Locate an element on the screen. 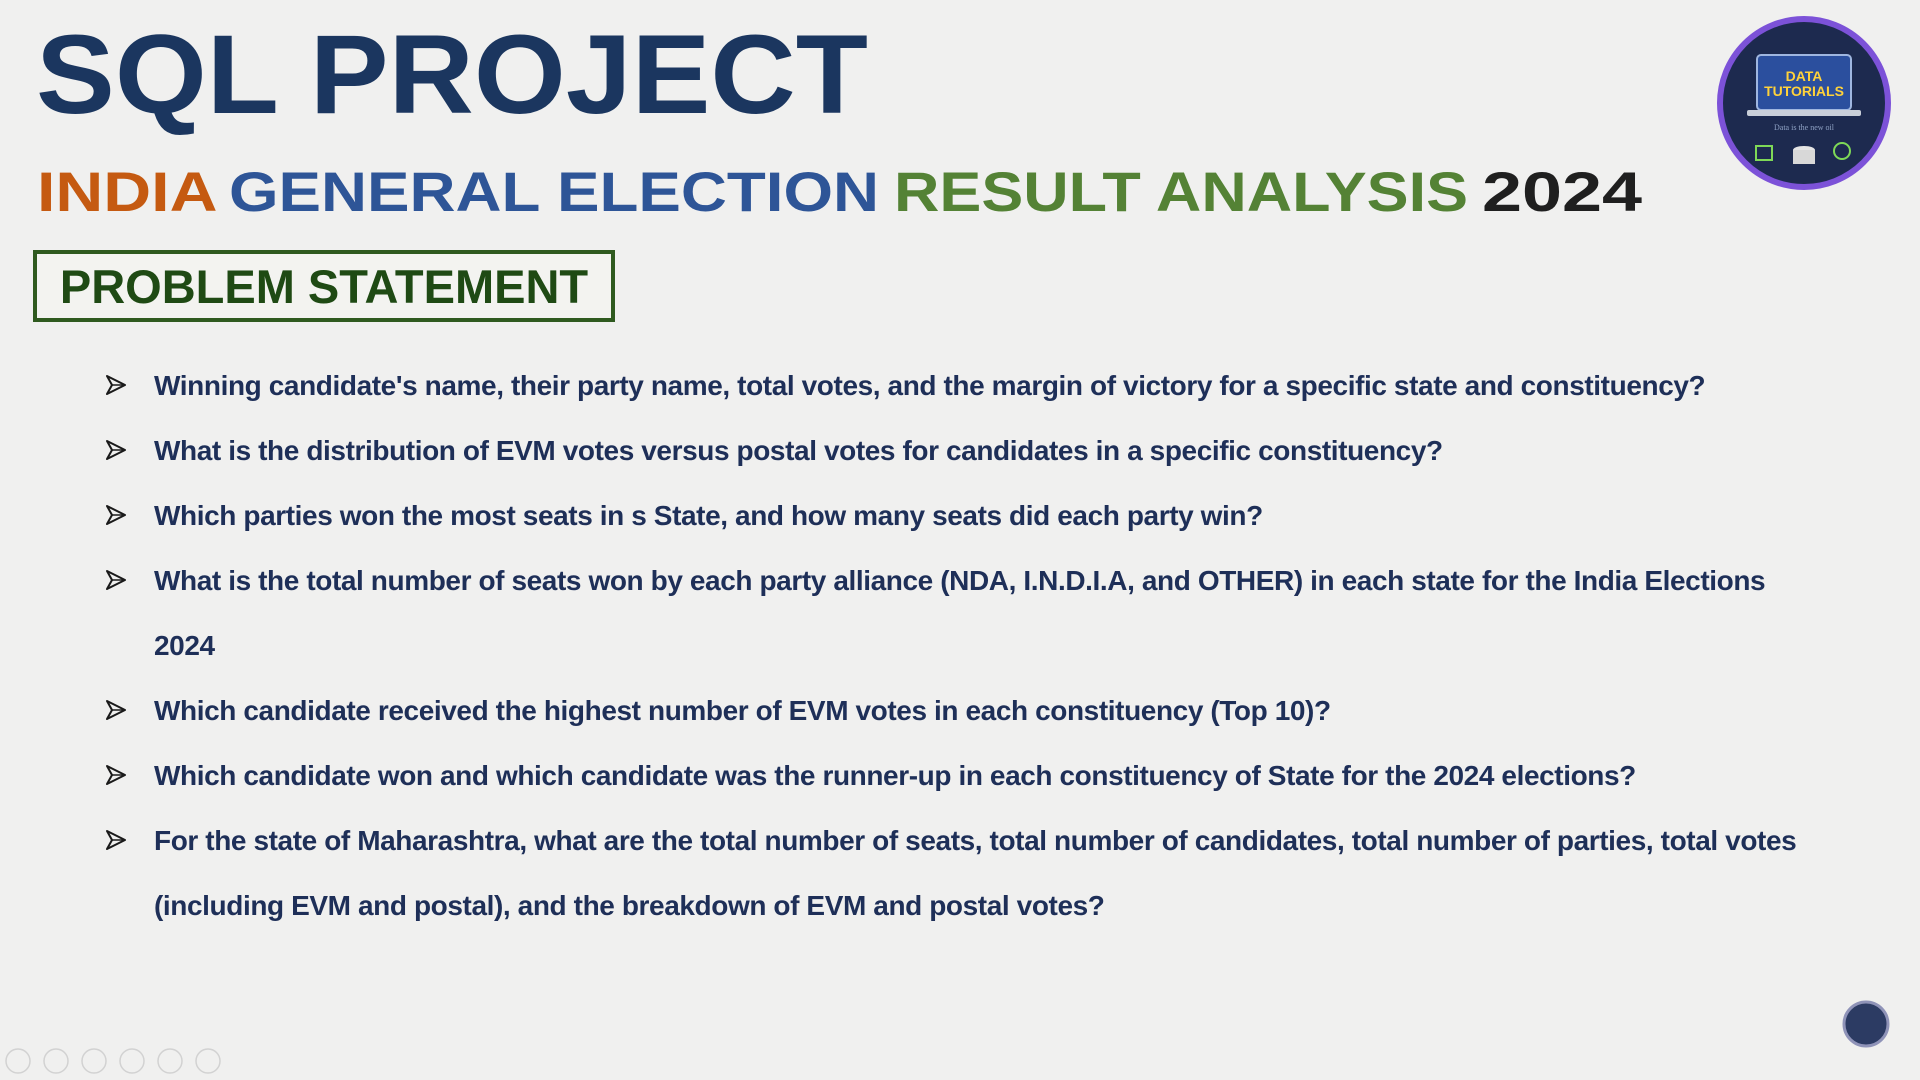  subtitle-part: GENERAL ELECTION is located at coordinates (554, 191).